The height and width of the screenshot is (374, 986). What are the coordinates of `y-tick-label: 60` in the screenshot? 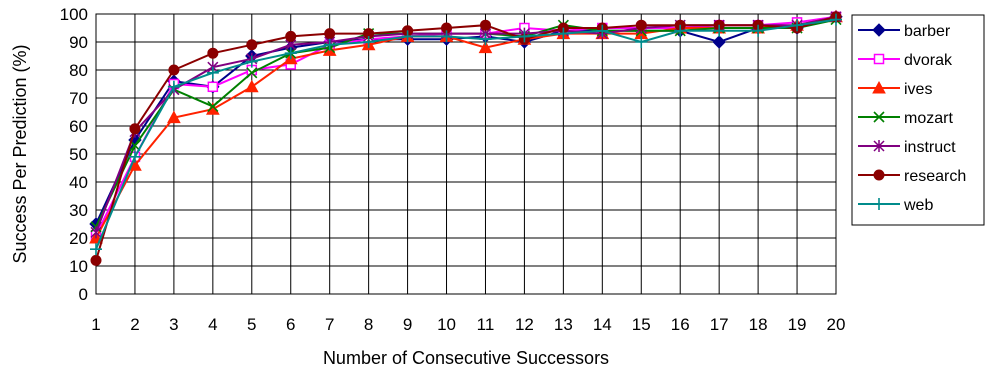 It's located at (78, 126).